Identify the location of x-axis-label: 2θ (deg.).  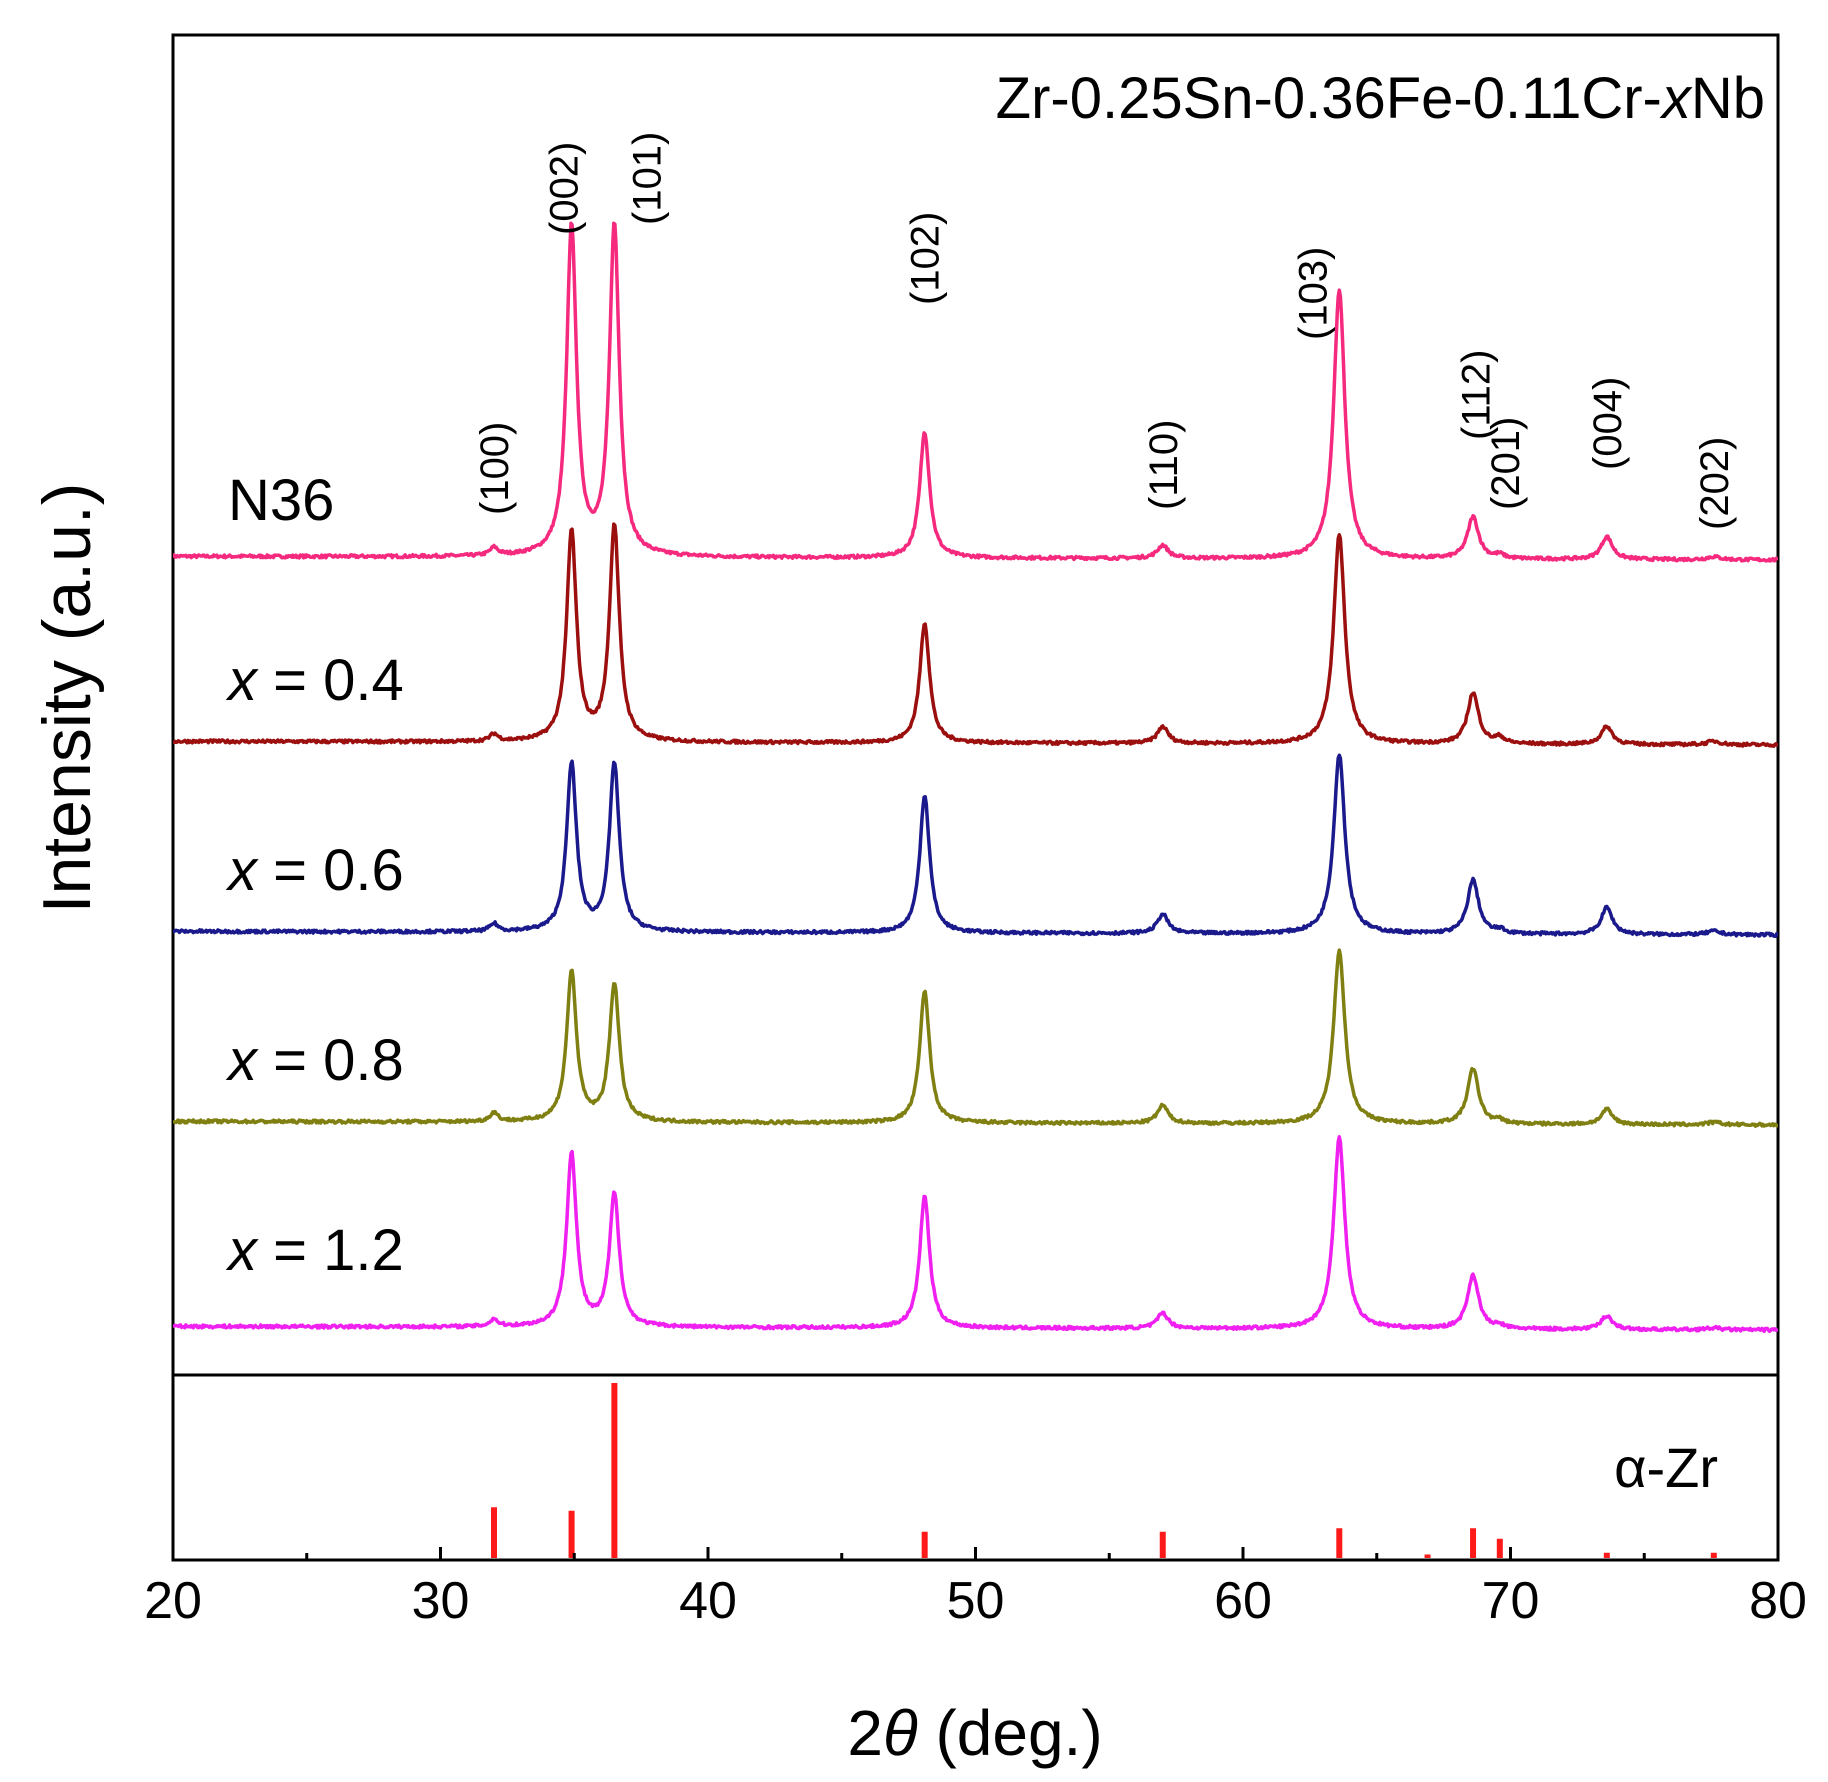
(974, 1733).